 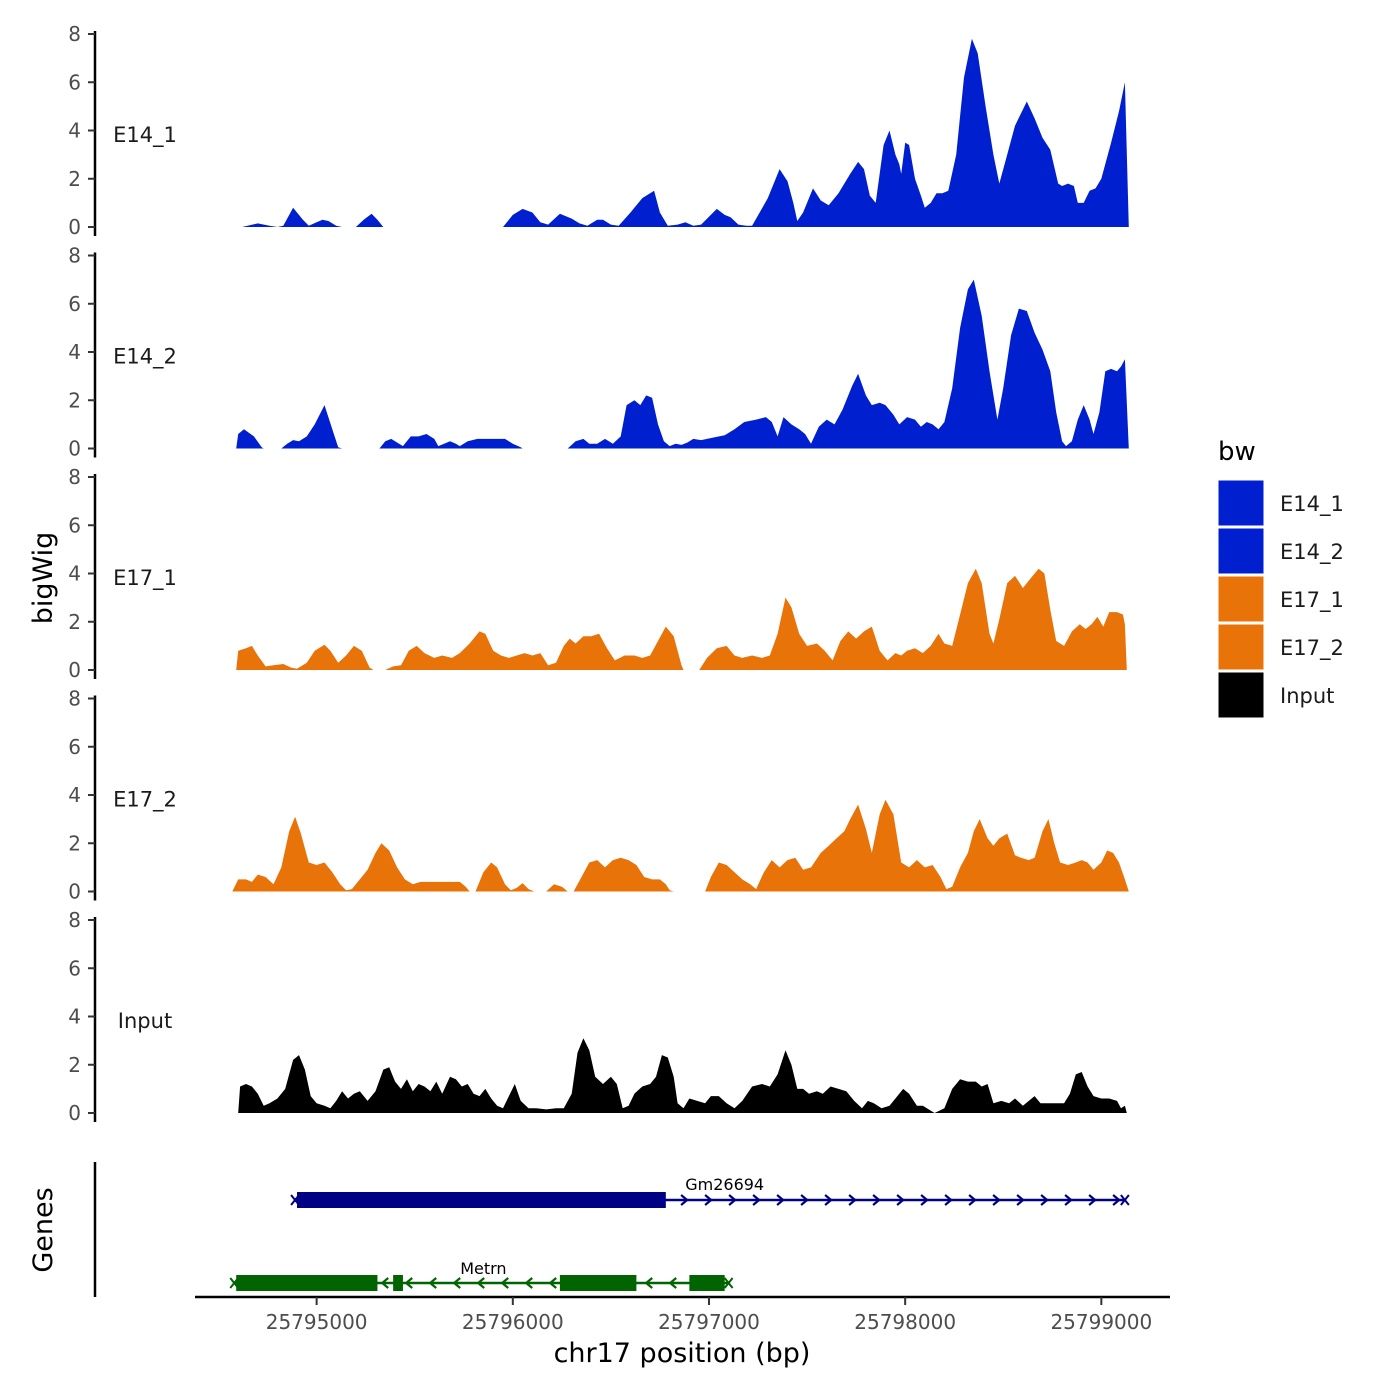 I want to click on track-e14-2: 0 2 4 6 8 E14_2, so click(x=598, y=352).